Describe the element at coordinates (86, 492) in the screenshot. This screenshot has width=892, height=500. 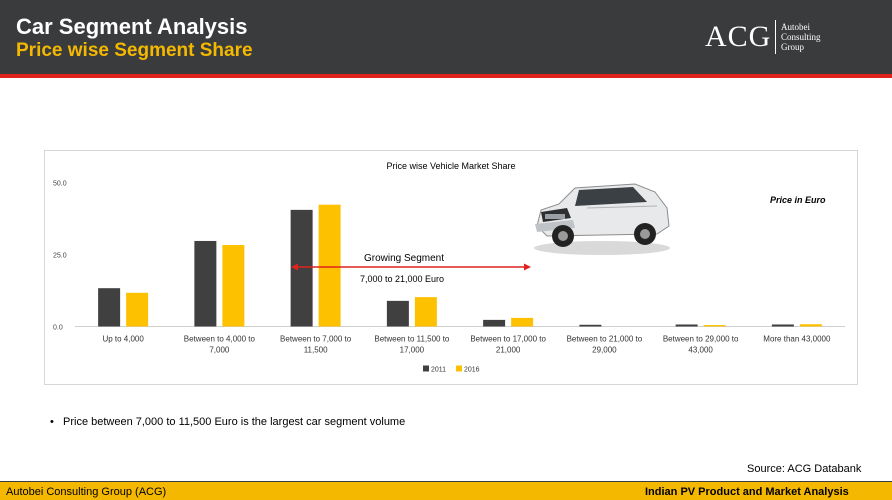
I see `footer-company: Autobei Consulting Group (ACG)` at that location.